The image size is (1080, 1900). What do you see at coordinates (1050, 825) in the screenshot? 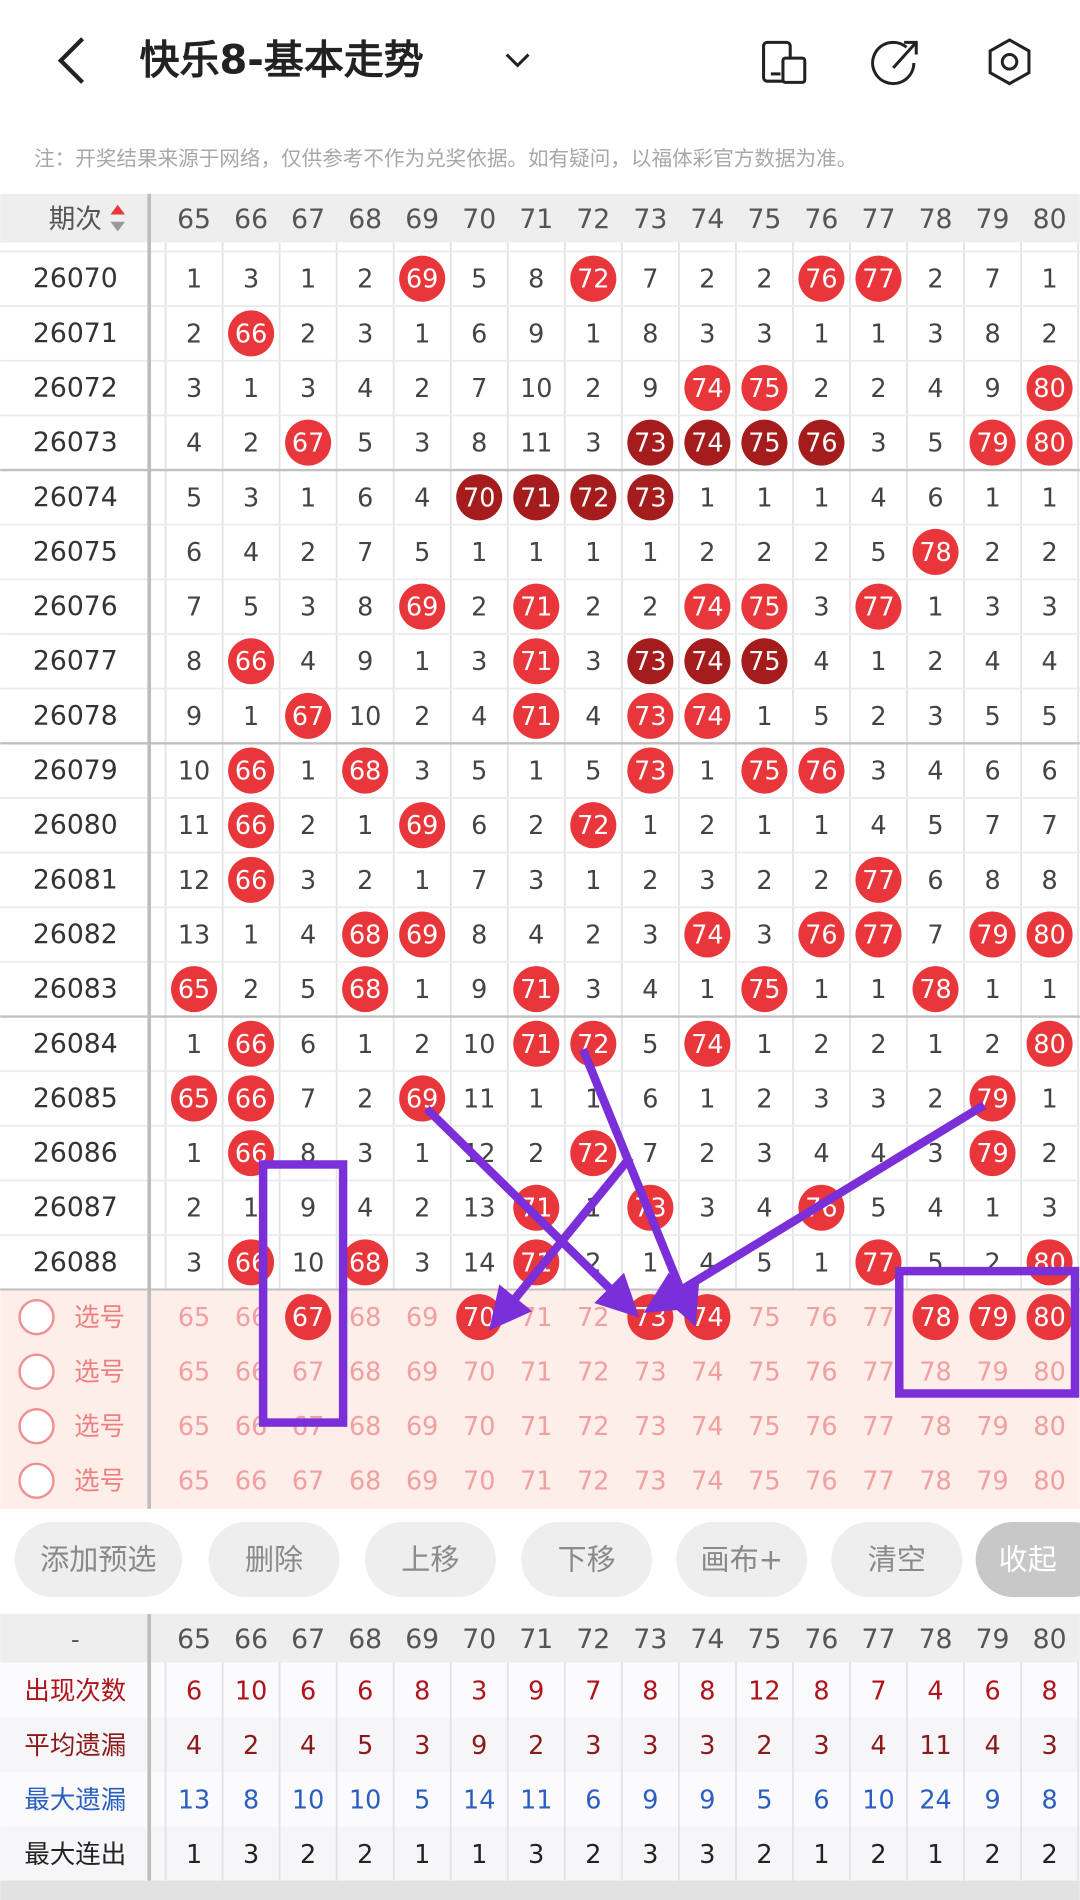
I see `miss-count: 7` at bounding box center [1050, 825].